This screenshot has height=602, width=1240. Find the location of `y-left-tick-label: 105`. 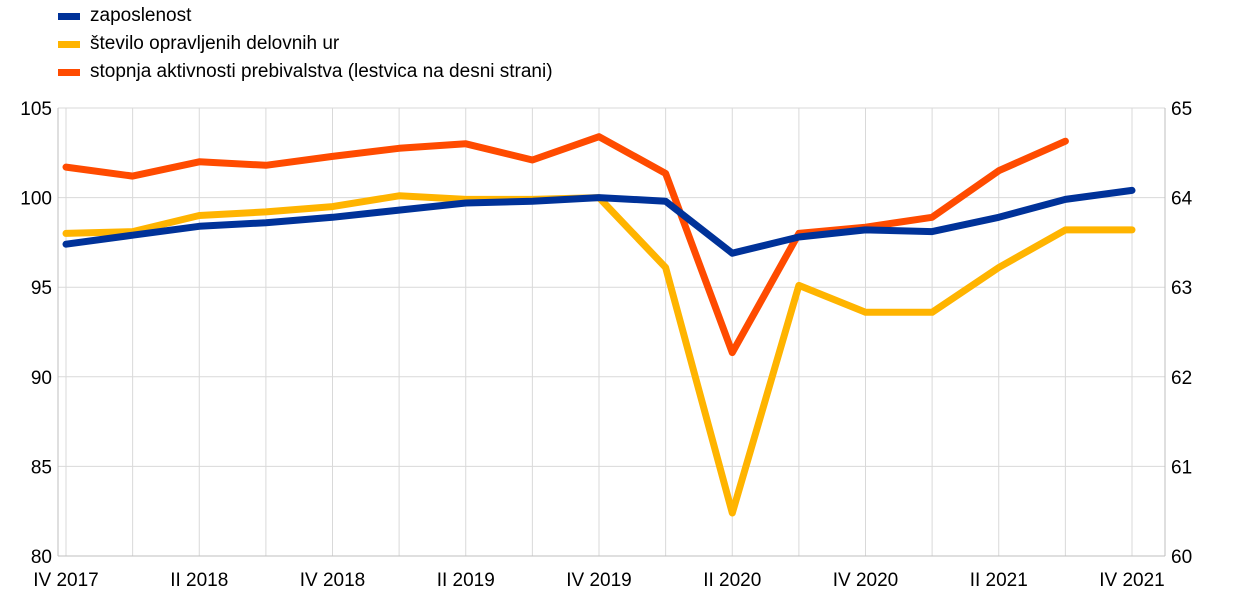

y-left-tick-label: 105 is located at coordinates (36, 109).